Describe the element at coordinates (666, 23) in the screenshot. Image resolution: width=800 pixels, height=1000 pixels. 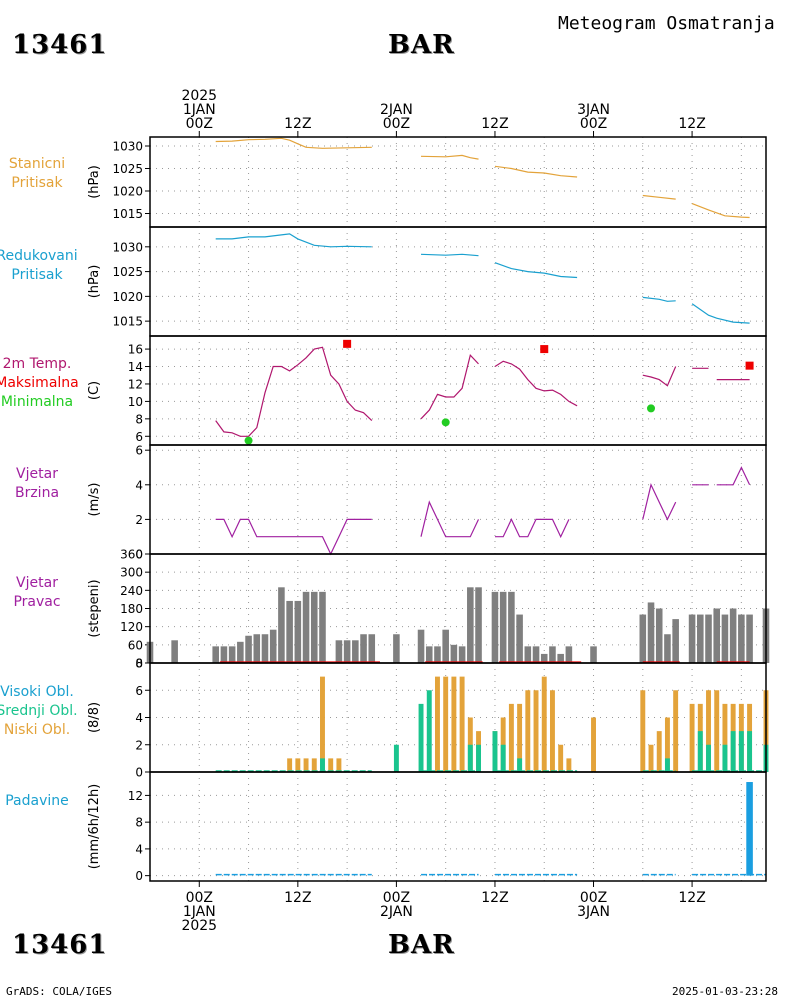
I see `meteogram-title: Meteogram Osmatranja` at that location.